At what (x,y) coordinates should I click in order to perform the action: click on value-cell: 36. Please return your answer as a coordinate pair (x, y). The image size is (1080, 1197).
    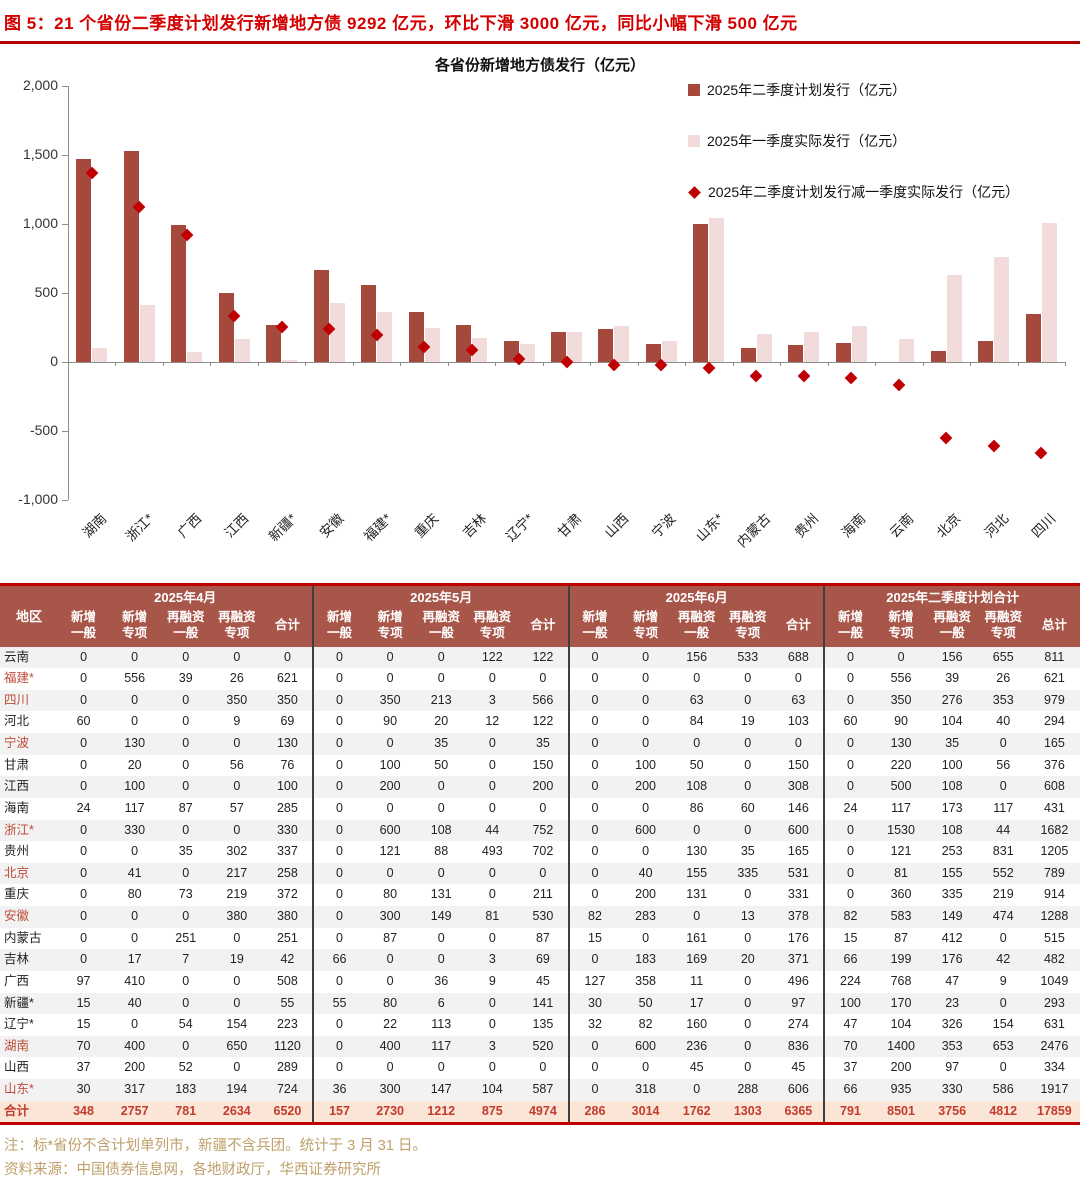
    Looking at the image, I should click on (441, 980).